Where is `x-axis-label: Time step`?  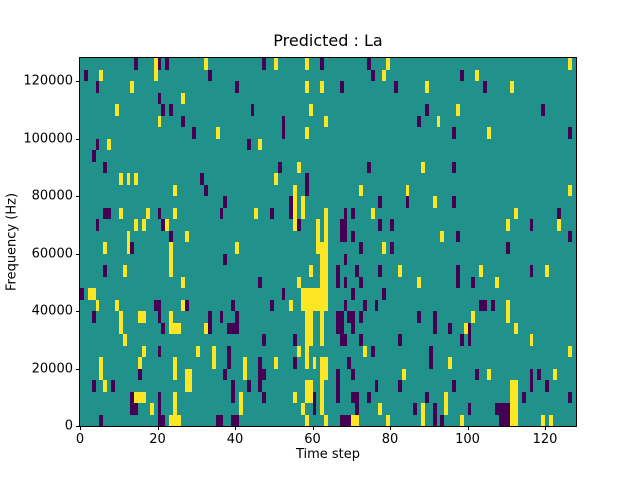
x-axis-label: Time step is located at coordinates (328, 454).